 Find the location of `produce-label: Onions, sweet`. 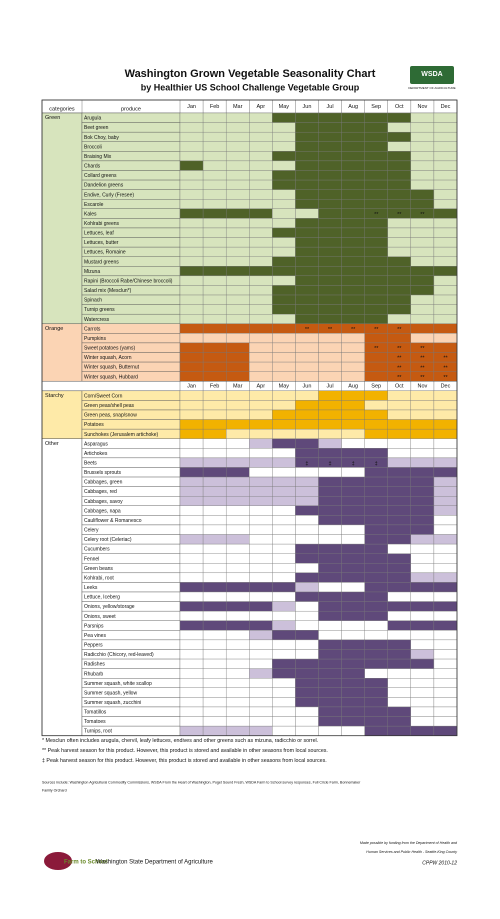

produce-label: Onions, sweet is located at coordinates (100, 617).